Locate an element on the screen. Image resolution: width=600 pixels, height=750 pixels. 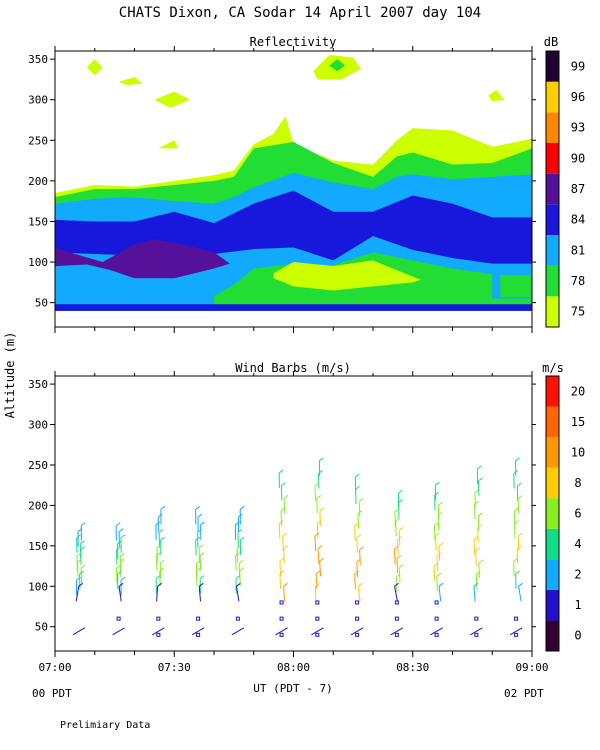
reflectivity-colorbar-label: 84 is located at coordinates (578, 220).